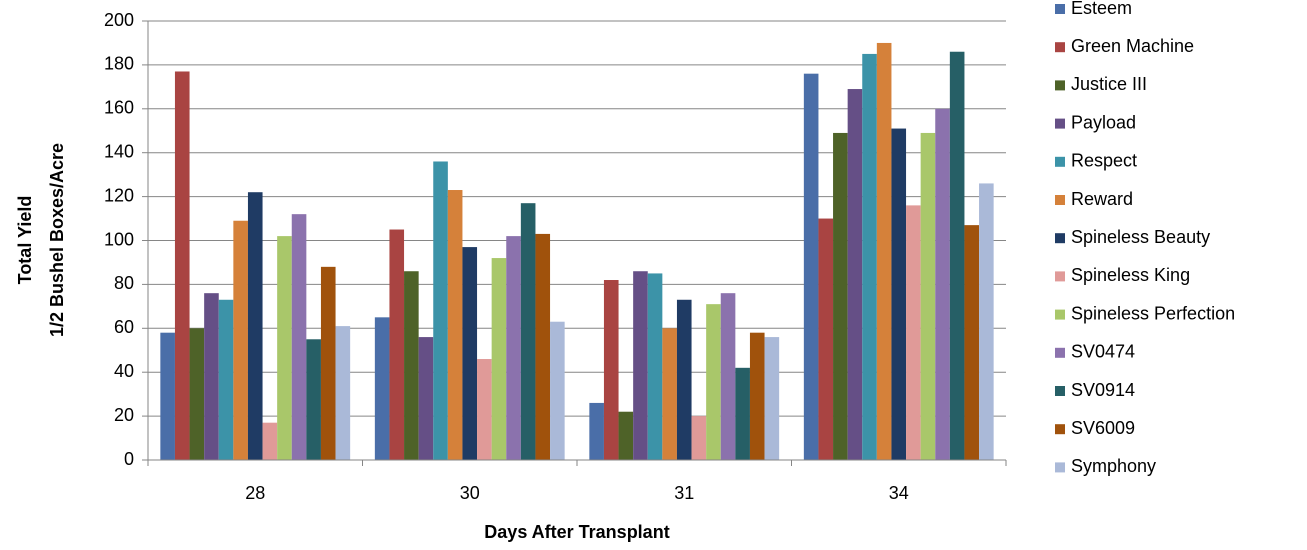 This screenshot has height=550, width=1307. What do you see at coordinates (1104, 161) in the screenshot?
I see `legend-label: Respect` at bounding box center [1104, 161].